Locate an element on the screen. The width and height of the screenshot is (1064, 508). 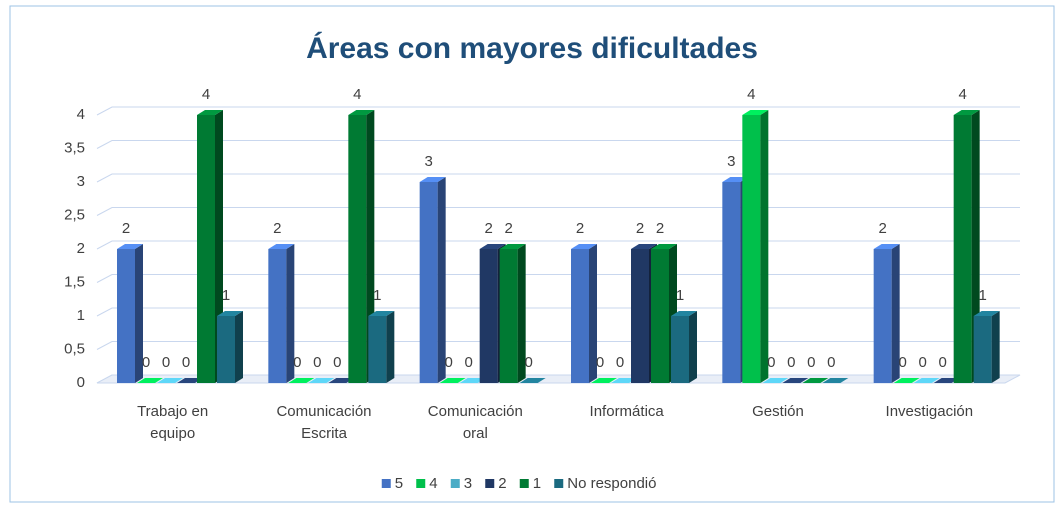
legend-label: 4 is located at coordinates (433, 483).